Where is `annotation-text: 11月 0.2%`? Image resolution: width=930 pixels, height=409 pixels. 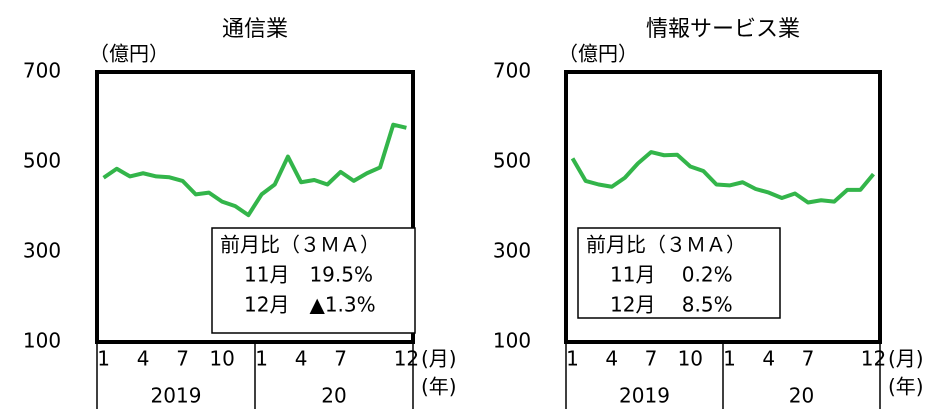 annotation-text: 11月 0.2% is located at coordinates (671, 275).